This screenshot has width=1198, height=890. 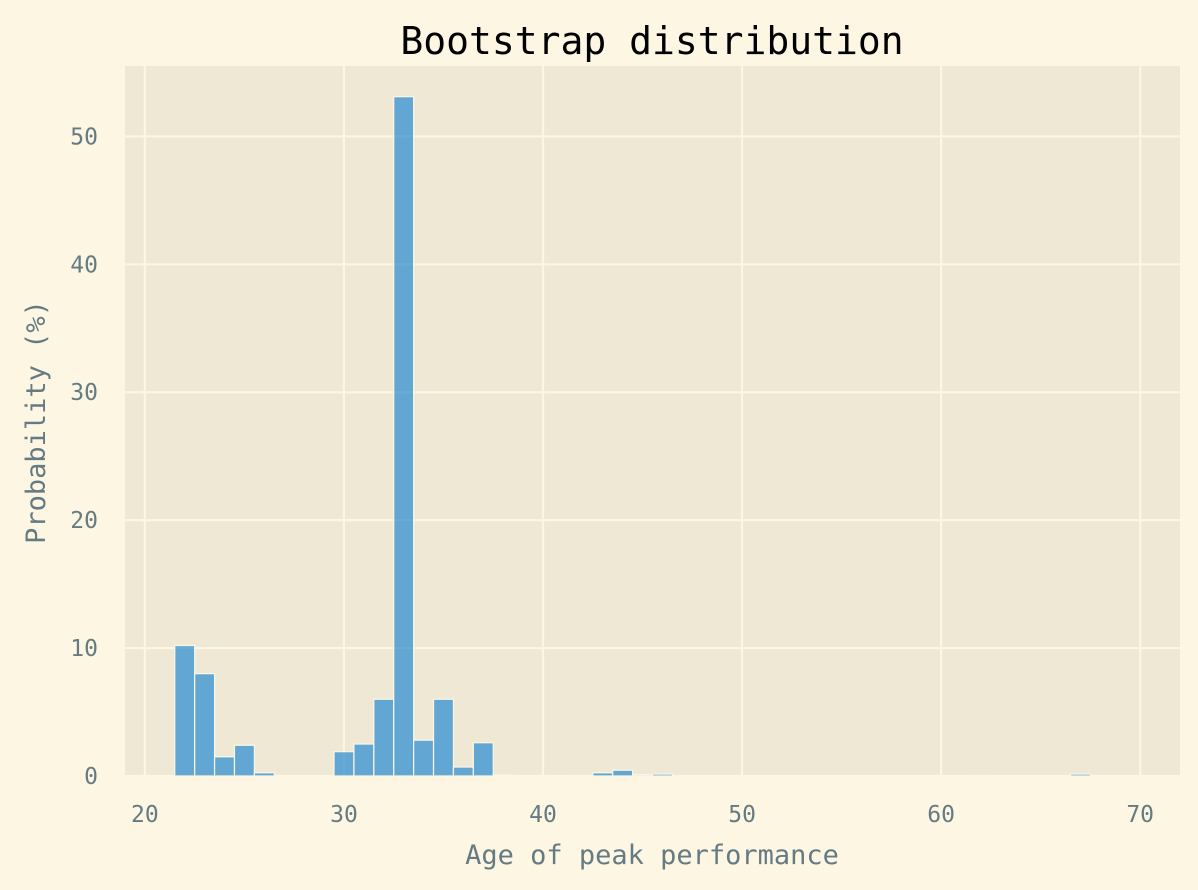 What do you see at coordinates (84, 521) in the screenshot?
I see `y-tick-label: 20` at bounding box center [84, 521].